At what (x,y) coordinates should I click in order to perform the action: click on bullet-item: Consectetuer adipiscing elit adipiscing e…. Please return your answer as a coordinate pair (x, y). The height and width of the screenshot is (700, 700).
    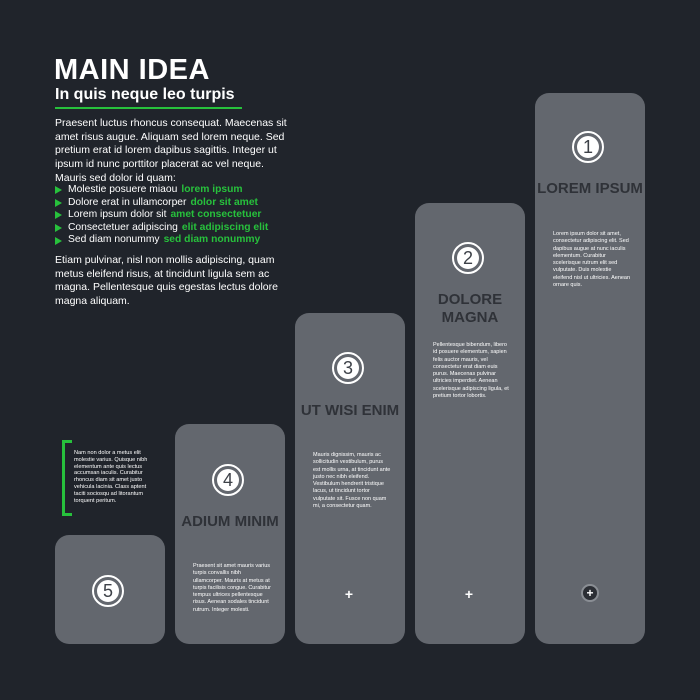
    Looking at the image, I should click on (175, 228).